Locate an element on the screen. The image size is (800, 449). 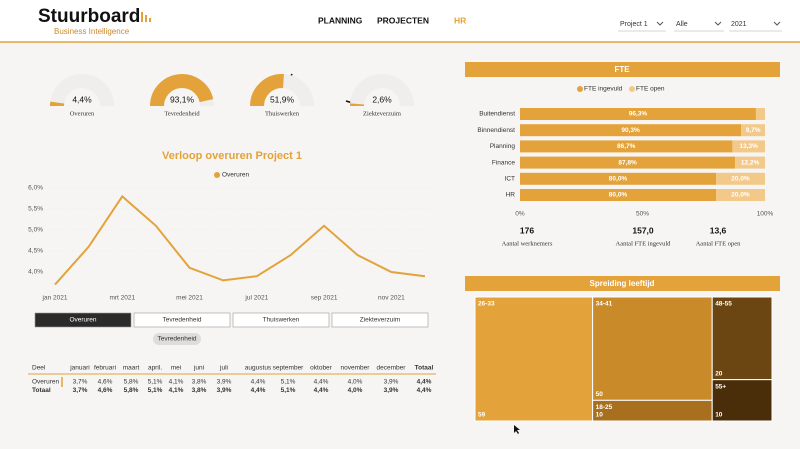
tooltip is located at coordinates (177, 339).